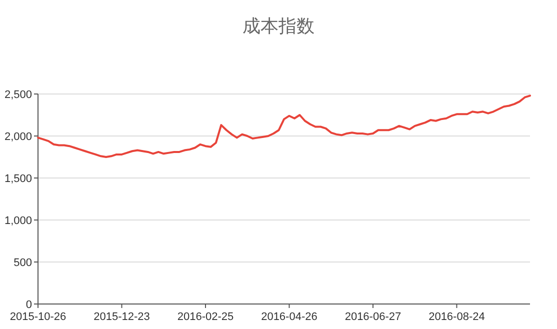 The height and width of the screenshot is (329, 557). What do you see at coordinates (122, 317) in the screenshot?
I see `x-tick-label: 2015-12-23` at bounding box center [122, 317].